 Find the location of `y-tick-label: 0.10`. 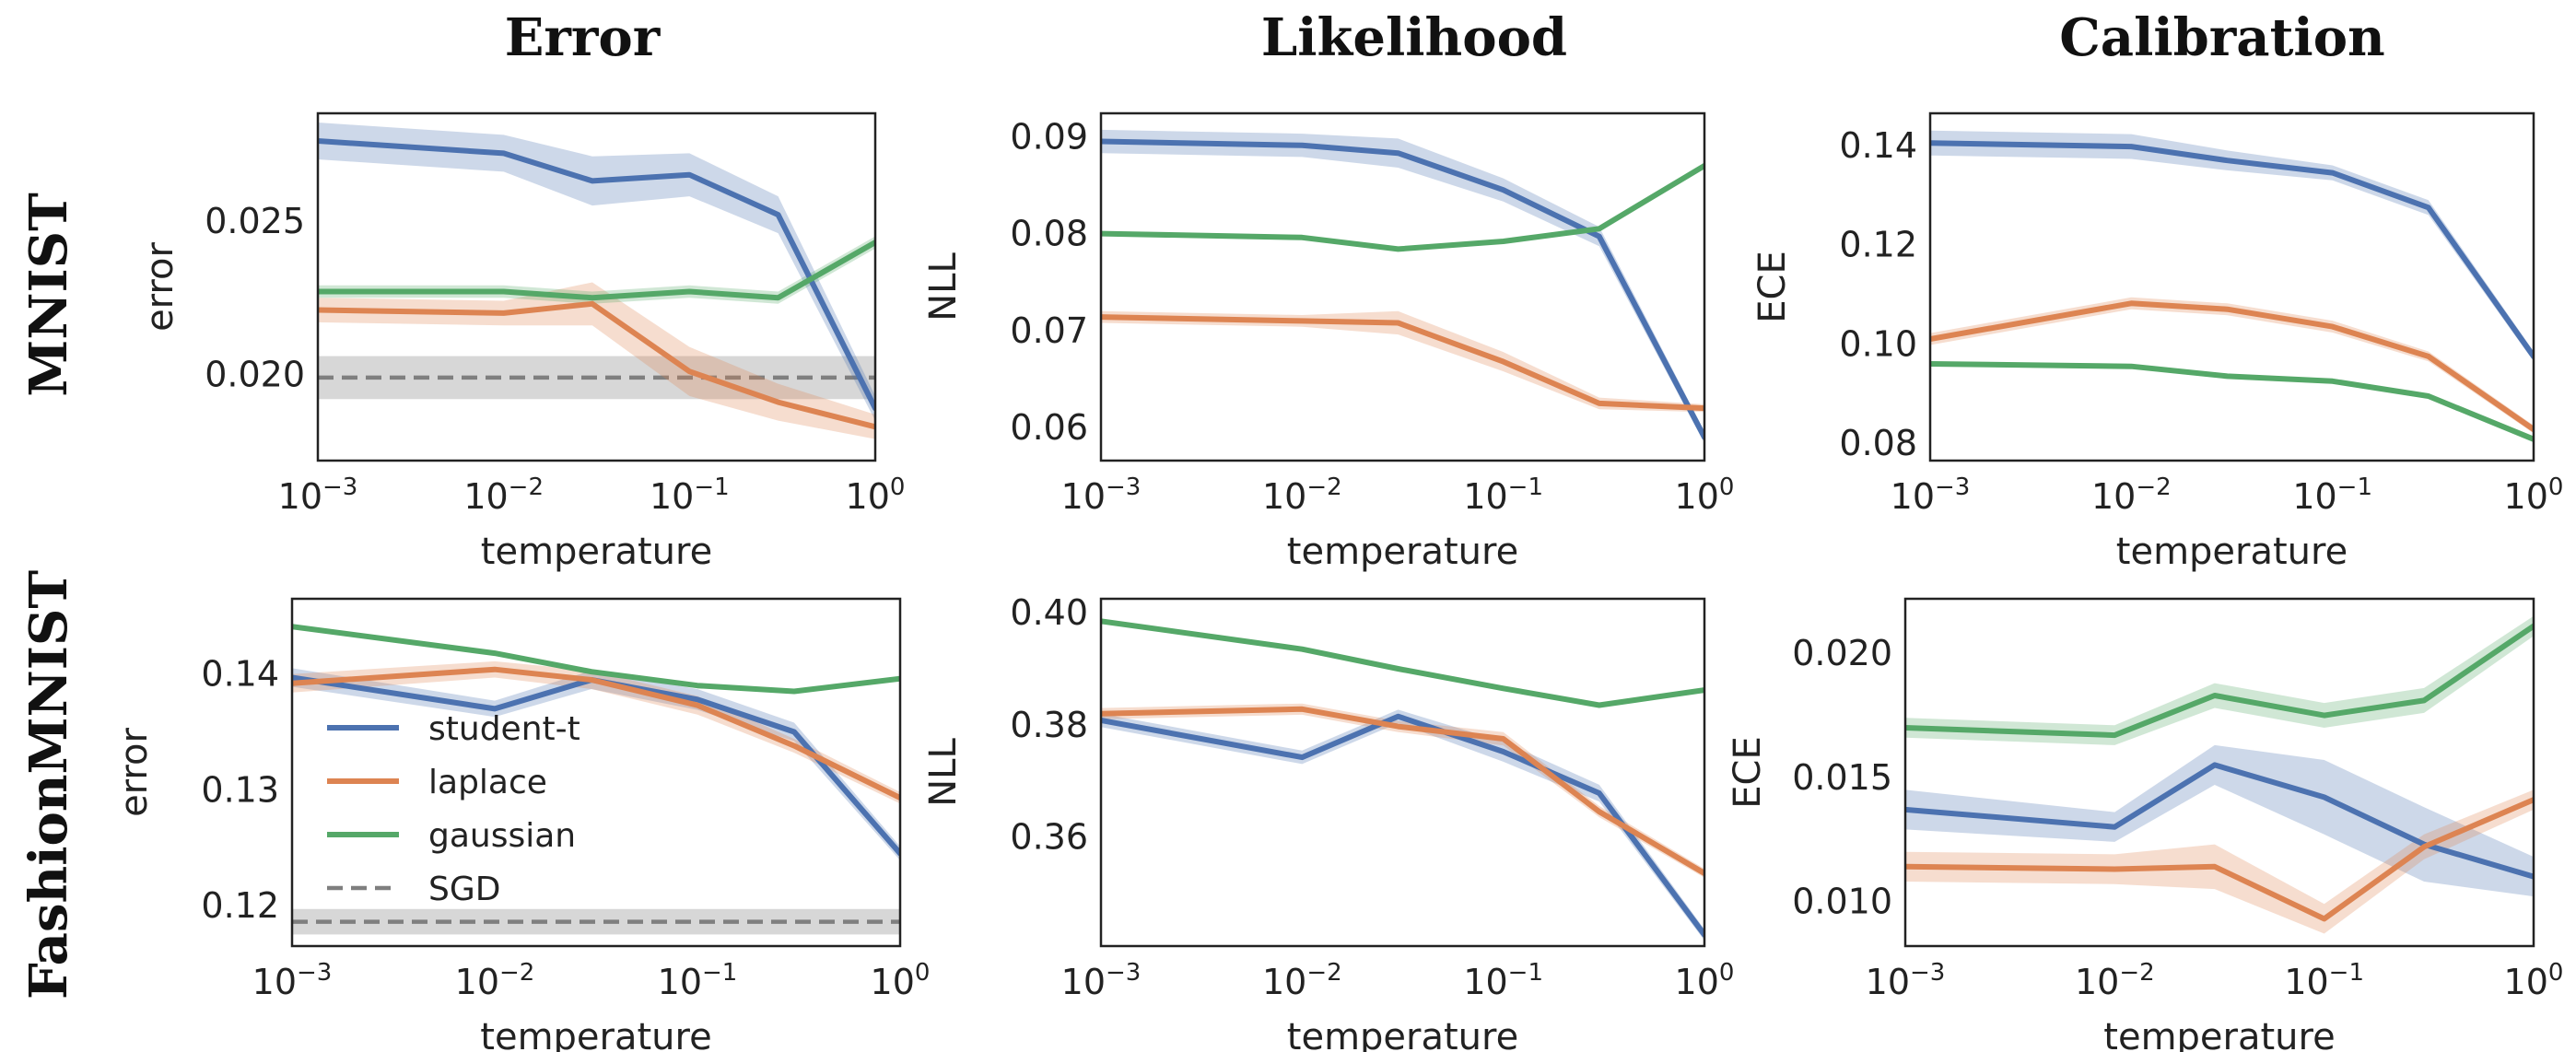

y-tick-label: 0.10 is located at coordinates (1878, 343).